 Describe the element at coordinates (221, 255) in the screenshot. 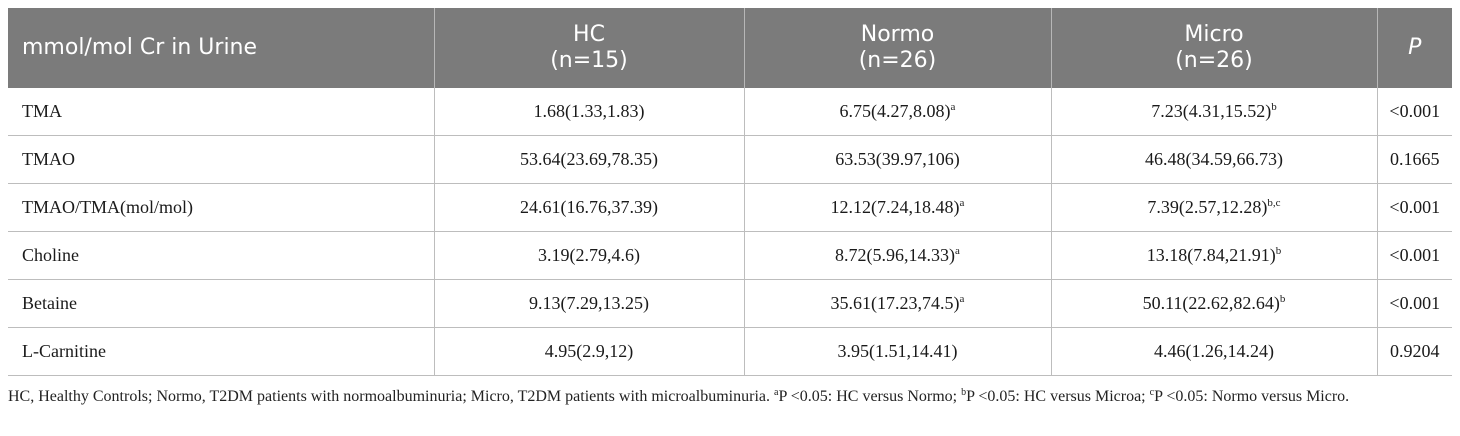

I see `row-label: Choline` at that location.